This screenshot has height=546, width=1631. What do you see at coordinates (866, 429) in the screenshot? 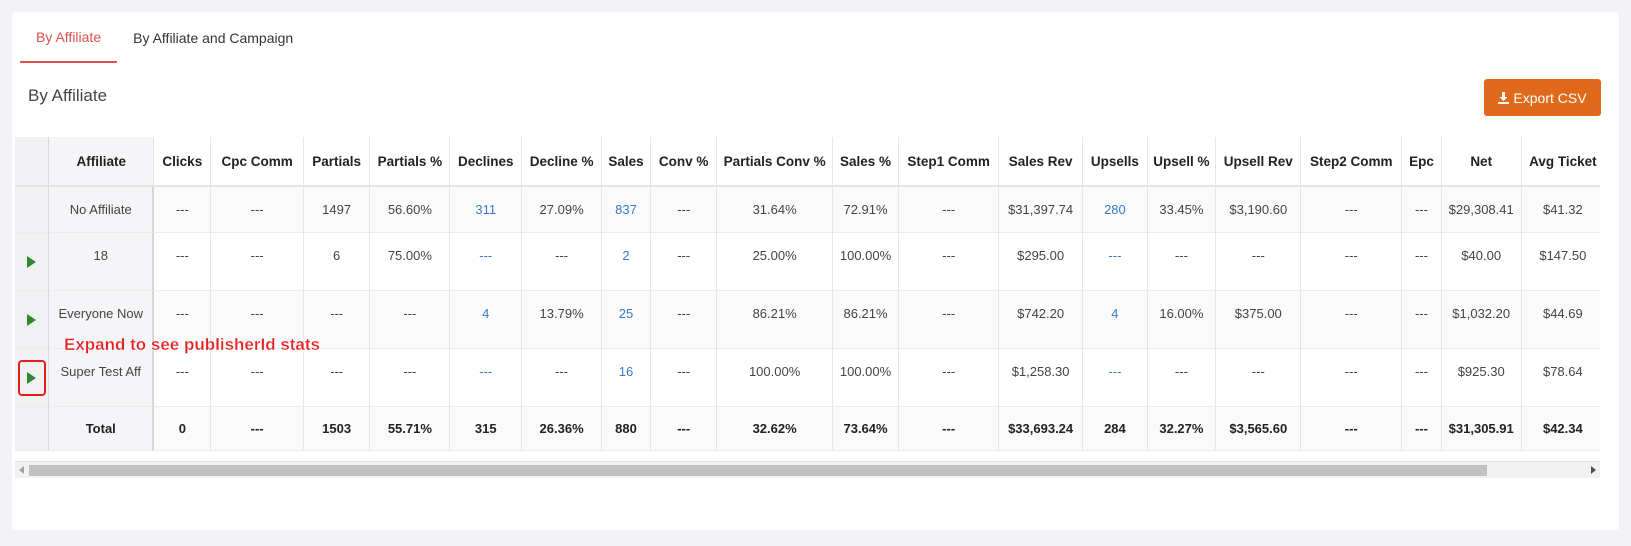
I see `total-cell: 73.64%` at bounding box center [866, 429].